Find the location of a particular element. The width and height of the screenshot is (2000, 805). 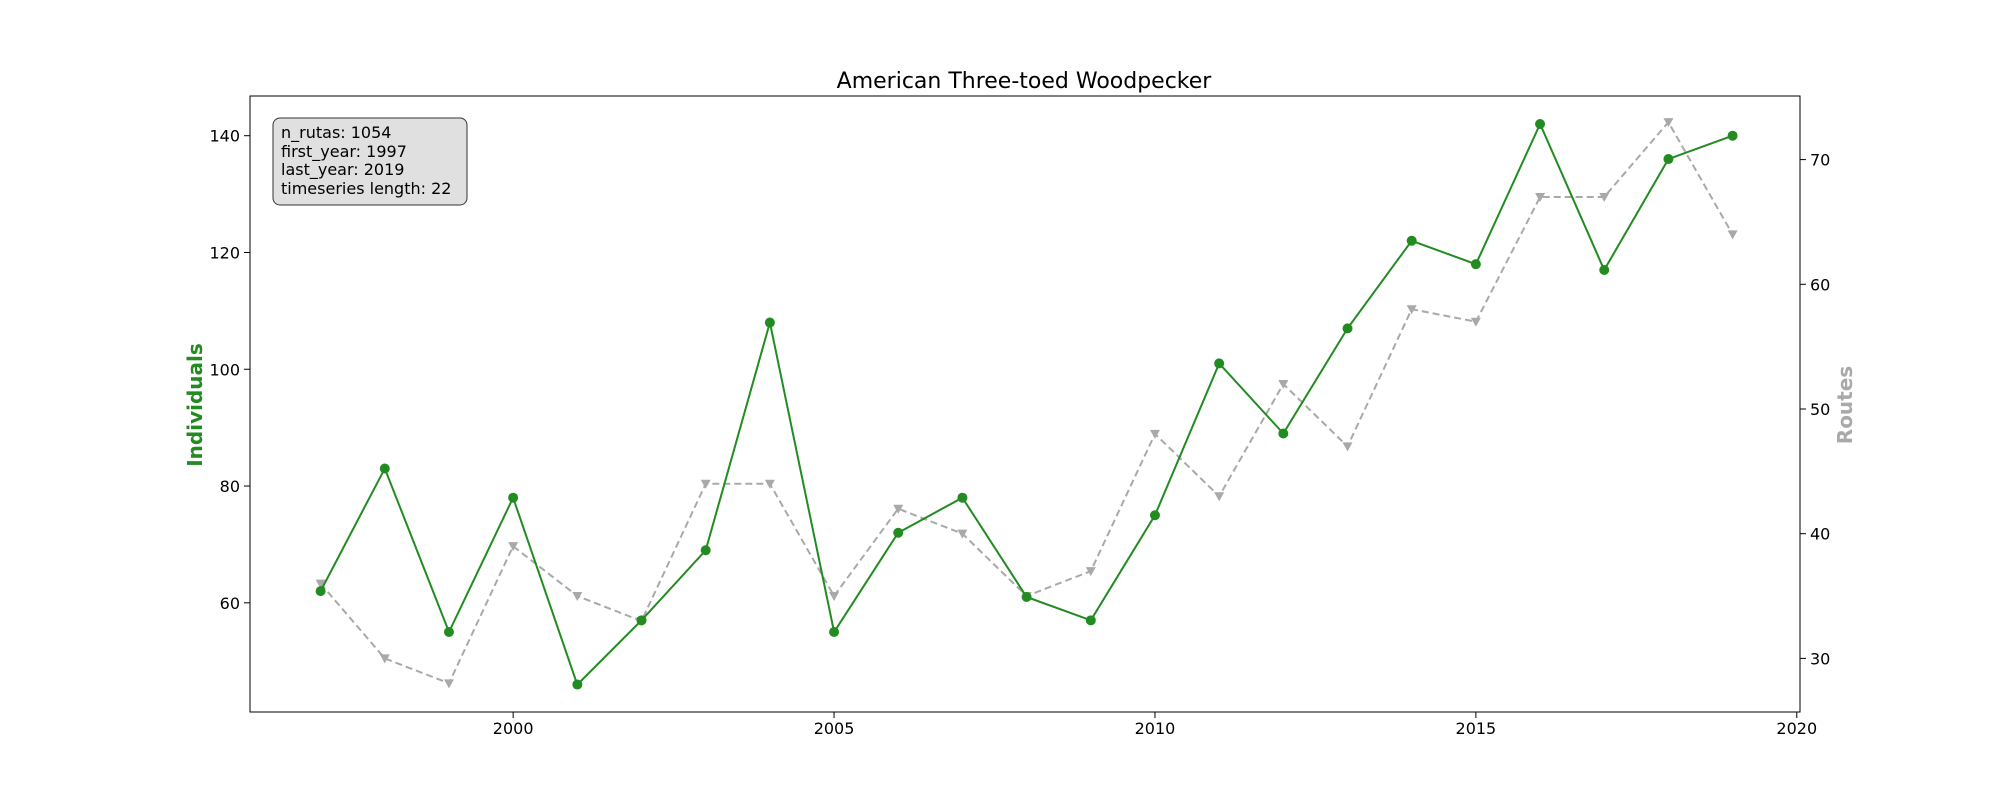

y-left-tick-label: 140 is located at coordinates (224, 136).